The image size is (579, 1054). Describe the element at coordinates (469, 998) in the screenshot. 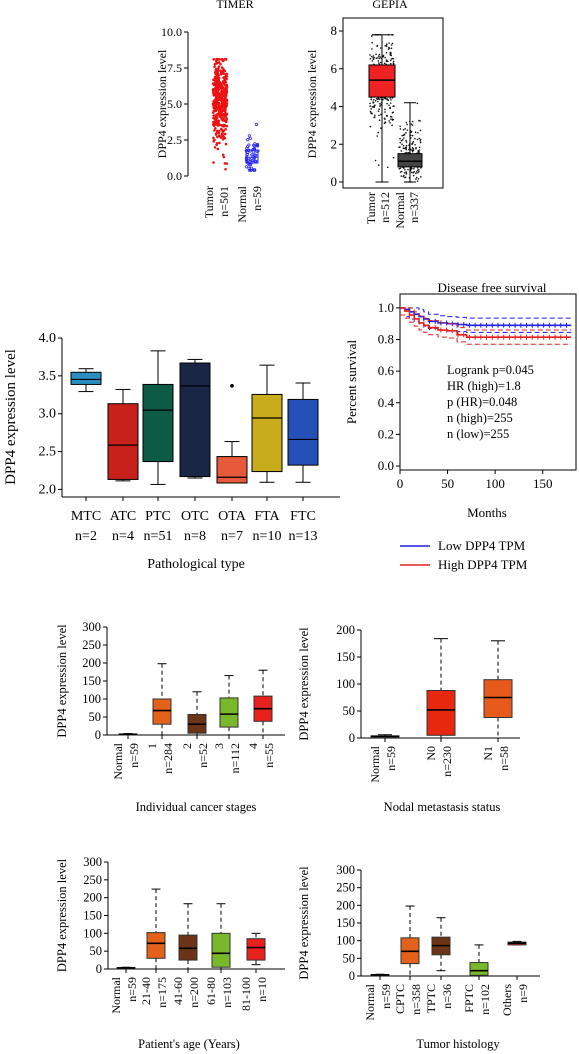

I see `histology-x-label: FPTC` at that location.